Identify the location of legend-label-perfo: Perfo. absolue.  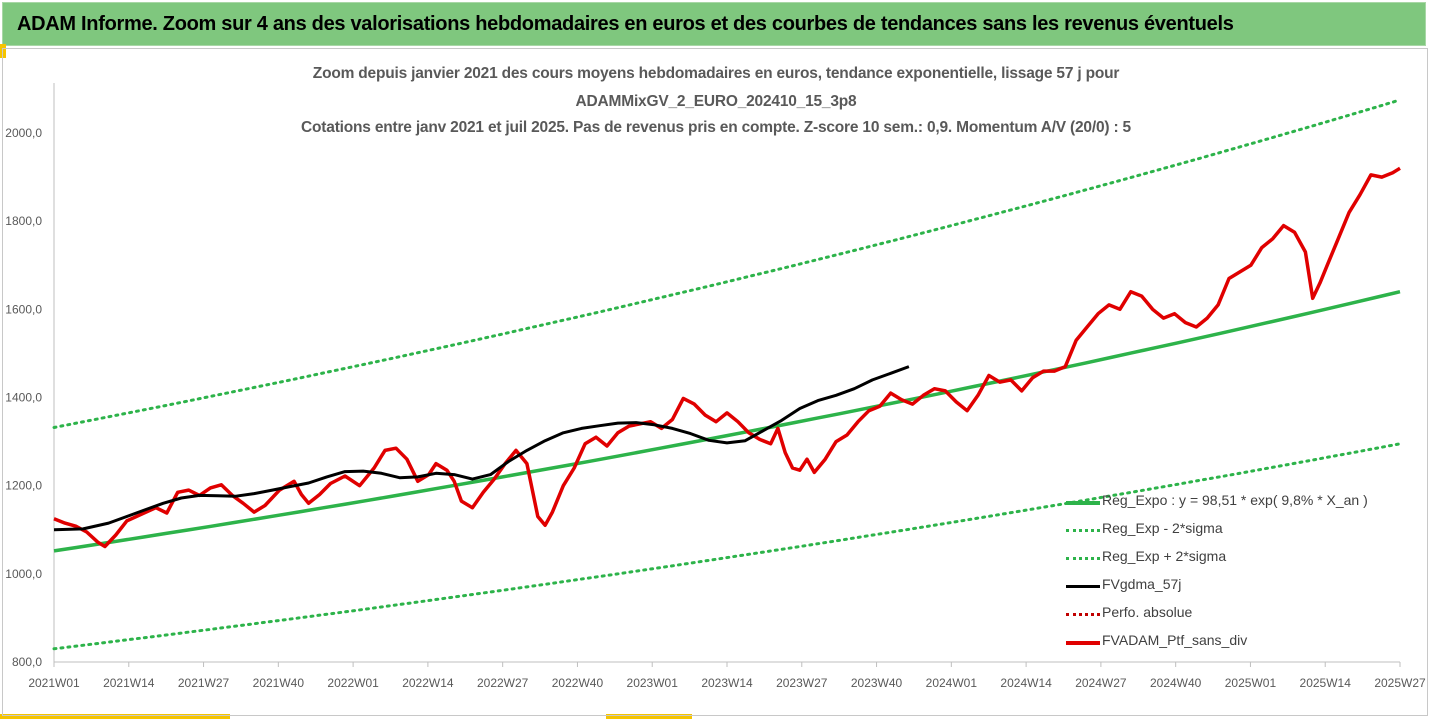
(1147, 612).